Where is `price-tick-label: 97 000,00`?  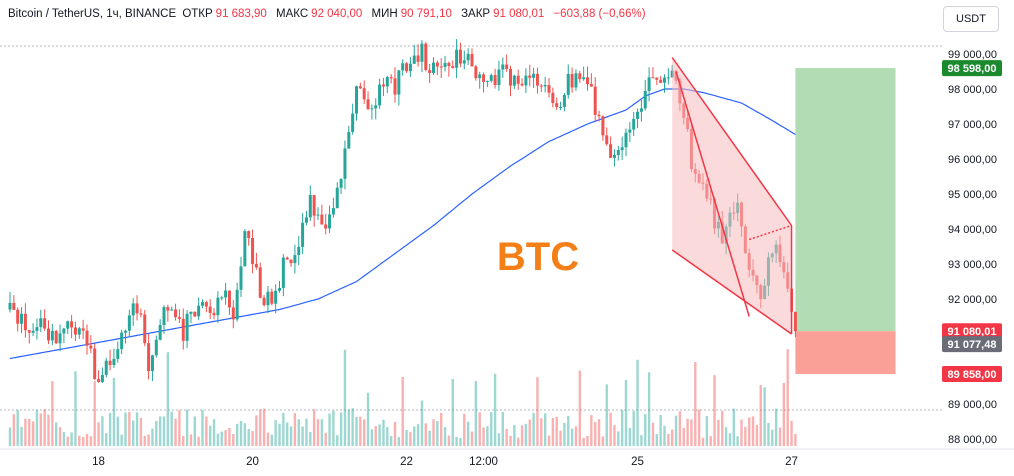
price-tick-label: 97 000,00 is located at coordinates (972, 125).